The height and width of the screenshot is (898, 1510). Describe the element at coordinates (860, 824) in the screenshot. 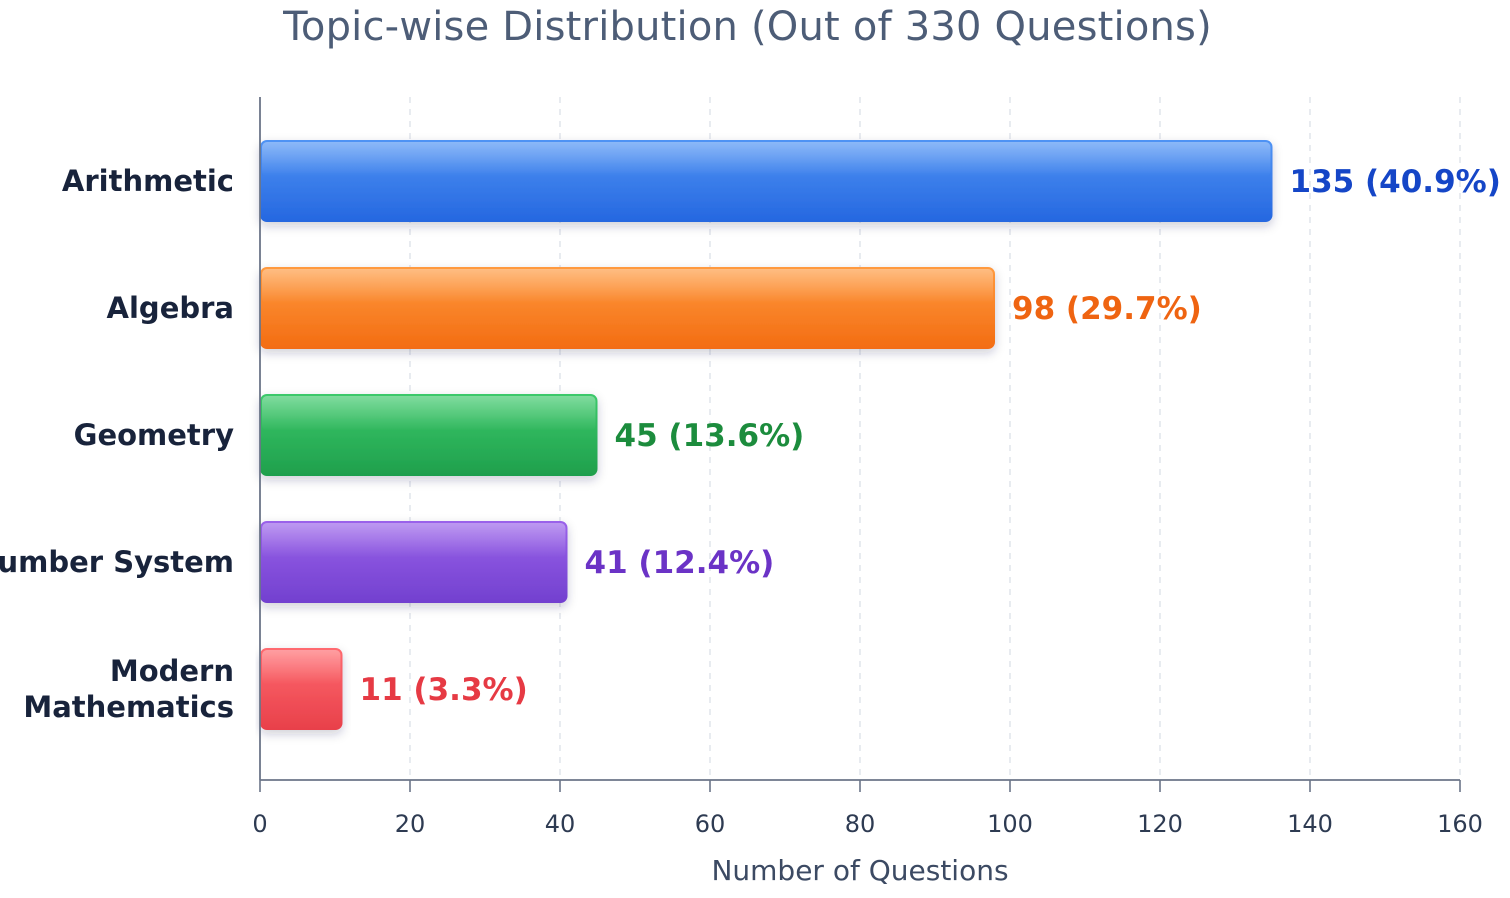

I see `x-tick-label-80: 80` at that location.